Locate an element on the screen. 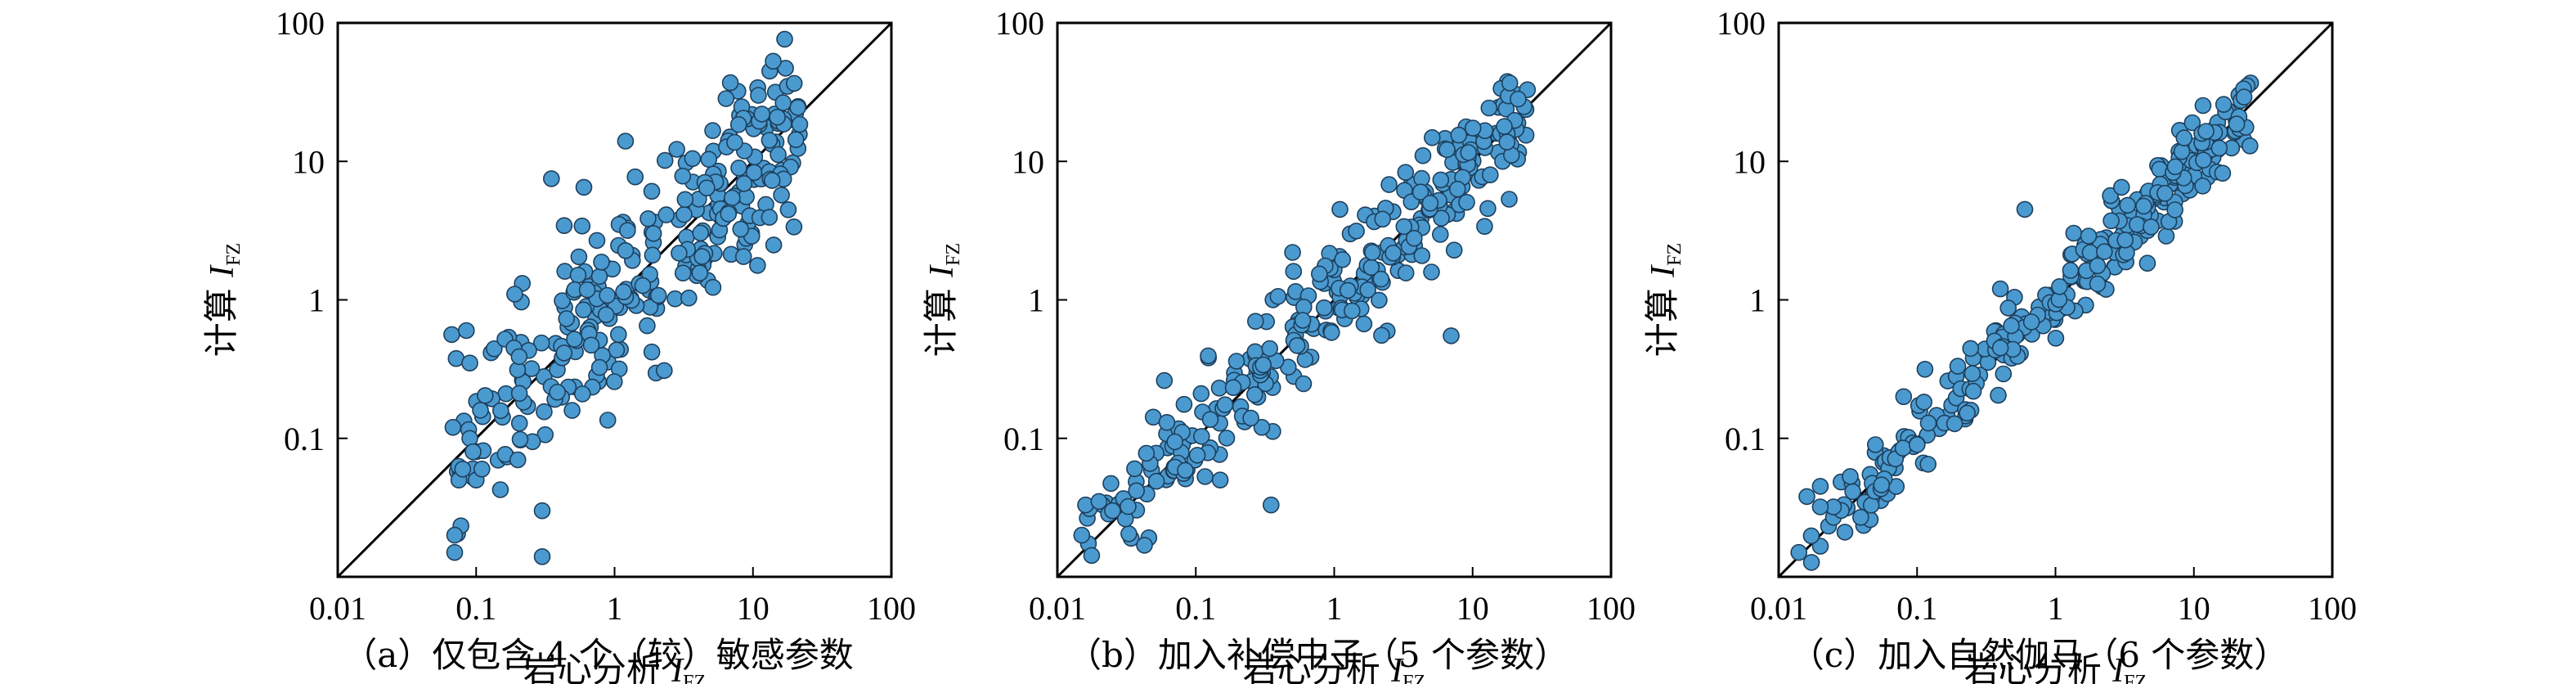 This screenshot has width=2576, height=684. x-tick-label: 0.1 is located at coordinates (1917, 609).